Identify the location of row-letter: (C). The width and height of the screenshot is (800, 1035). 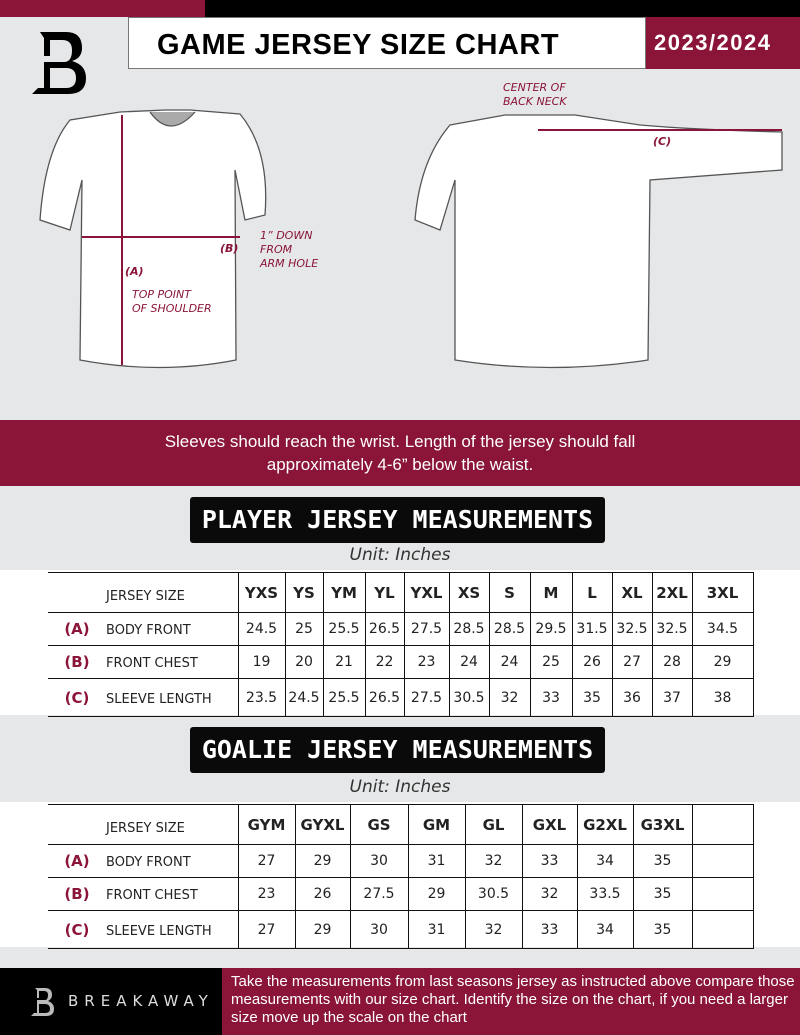
(77, 697).